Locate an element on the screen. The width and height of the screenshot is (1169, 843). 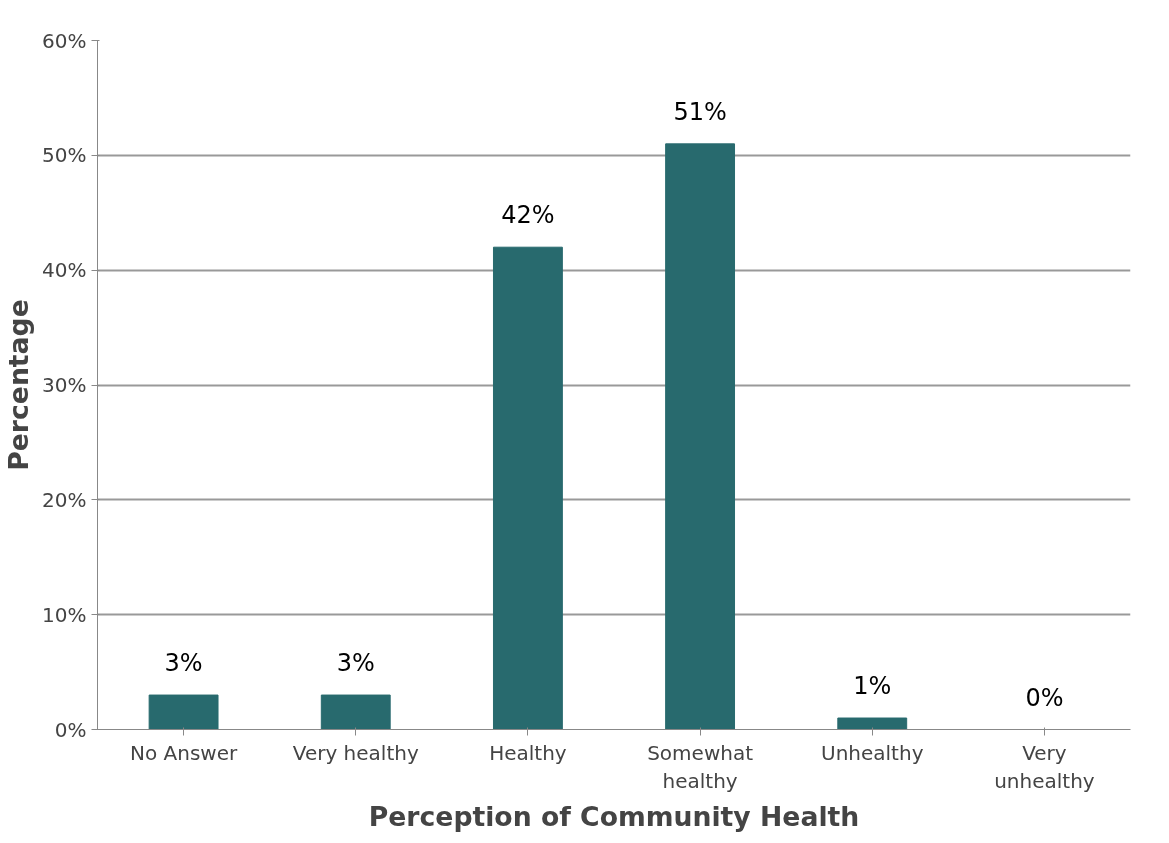
y-tick-label: 0% is located at coordinates (70, 729).